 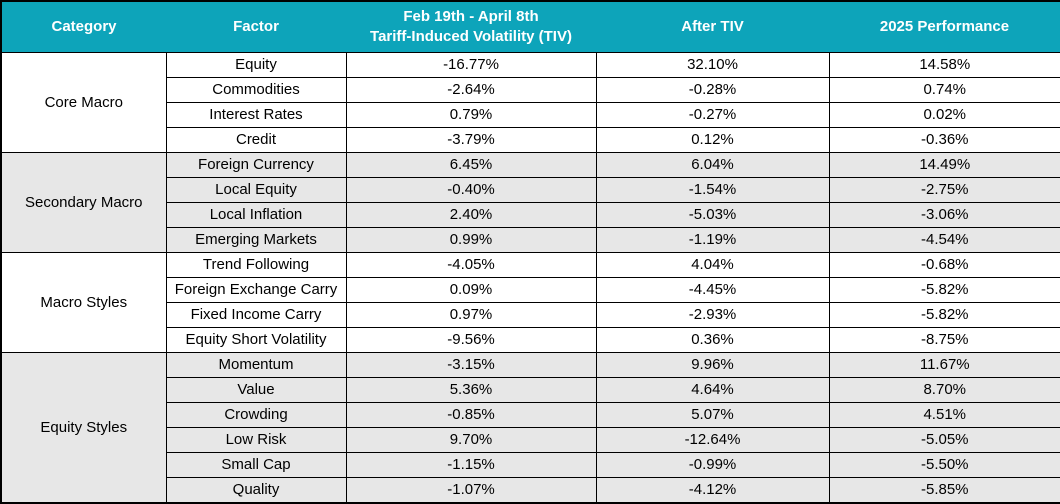 I want to click on table-row: Low Risk 9.70% -12.64% -5.05%, so click(x=530, y=439).